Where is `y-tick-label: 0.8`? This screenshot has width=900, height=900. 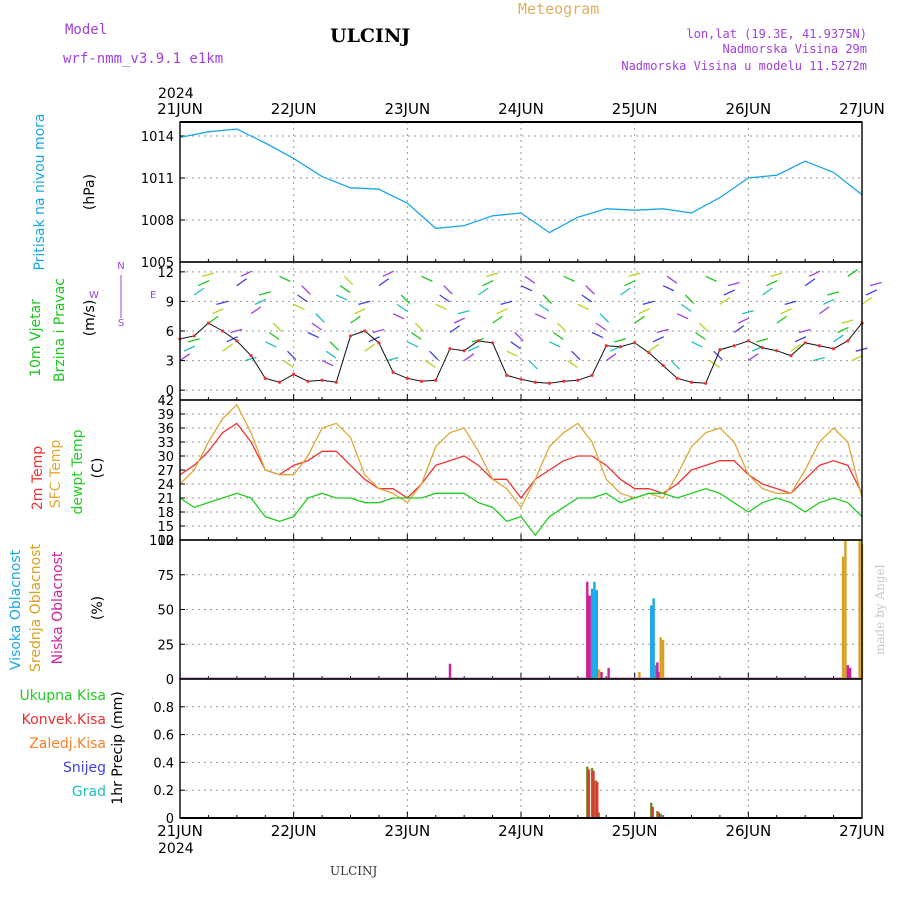 y-tick-label: 0.8 is located at coordinates (163, 708).